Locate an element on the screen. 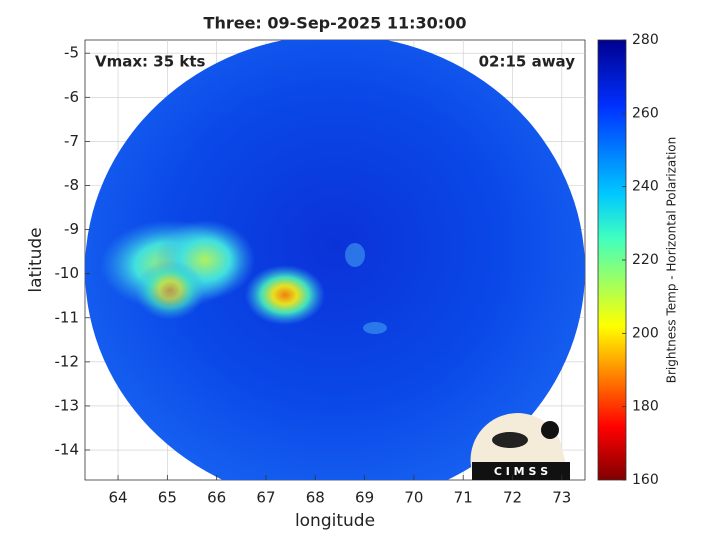  annotation: 02:15 away is located at coordinates (527, 62).